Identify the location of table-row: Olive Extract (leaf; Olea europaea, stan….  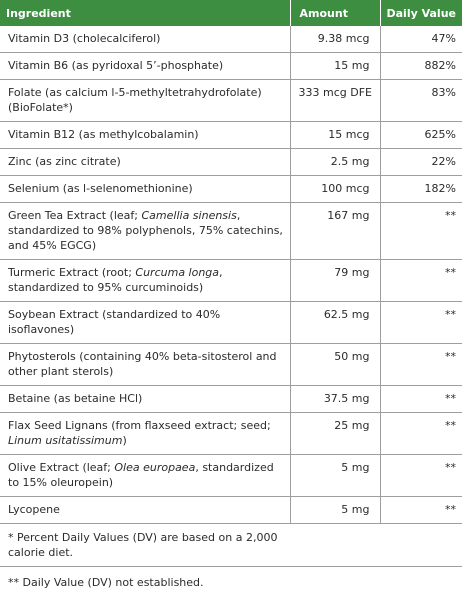
(231, 475).